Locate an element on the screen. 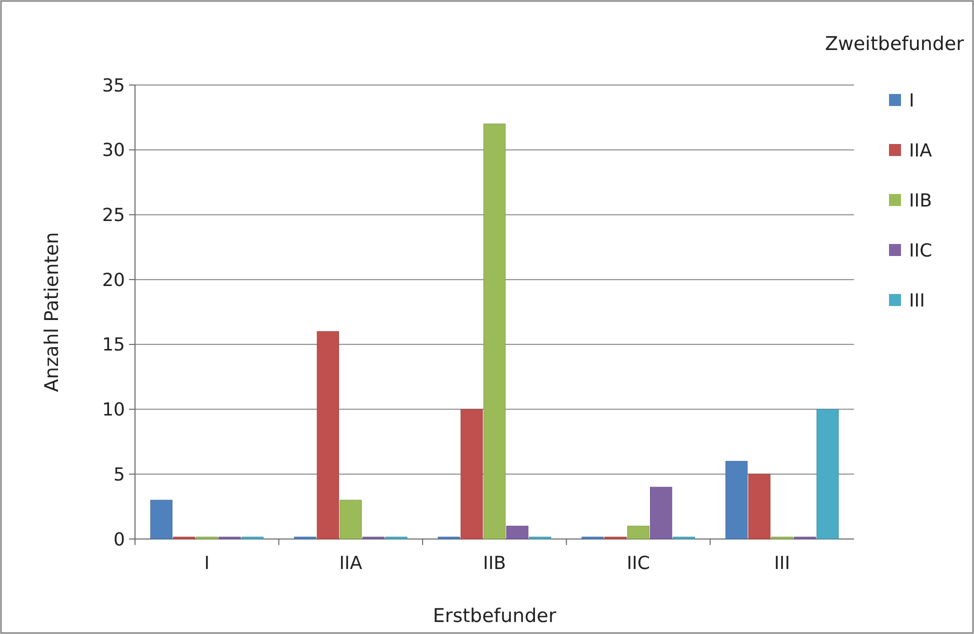 The height and width of the screenshot is (634, 974). y-axis-title: Anzahl Patienten is located at coordinates (52, 312).